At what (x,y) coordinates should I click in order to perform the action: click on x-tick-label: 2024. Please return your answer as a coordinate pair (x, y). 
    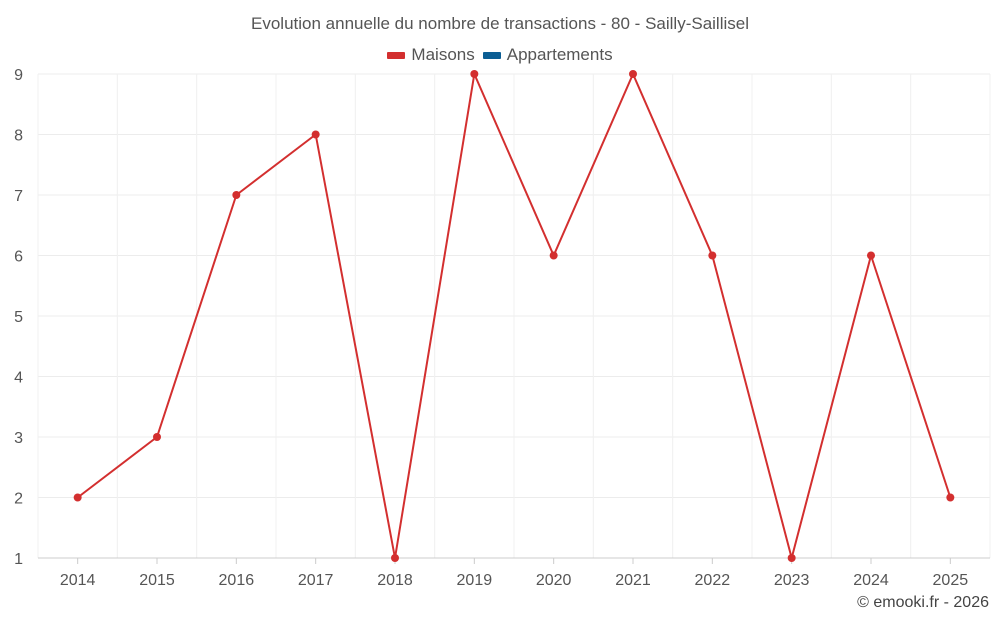
    Looking at the image, I should click on (871, 580).